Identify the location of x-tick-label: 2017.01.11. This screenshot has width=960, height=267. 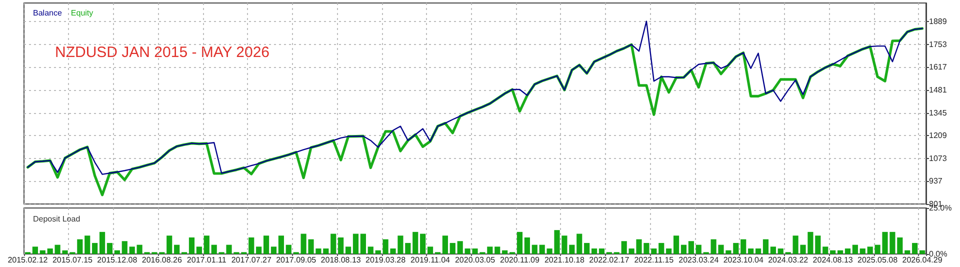
(206, 260).